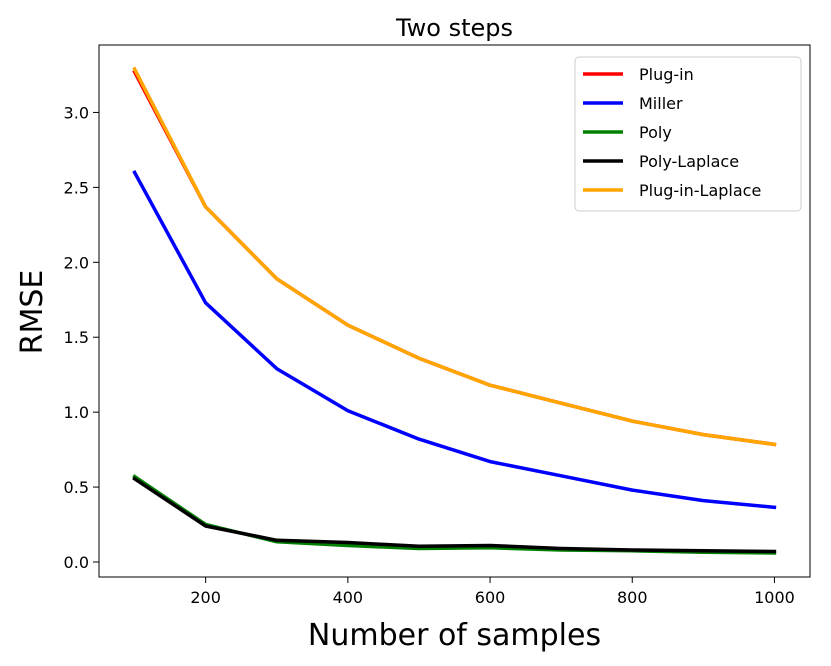 The height and width of the screenshot is (666, 831). I want to click on y-tick-label: 2.0, so click(76, 262).